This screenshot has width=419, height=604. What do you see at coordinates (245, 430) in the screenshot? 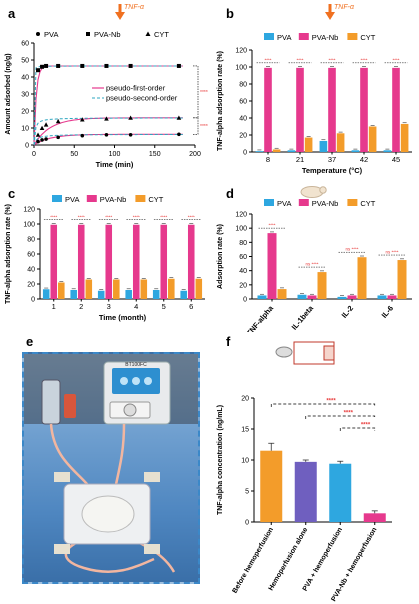
I see `y-tick-label: 15` at bounding box center [245, 430].